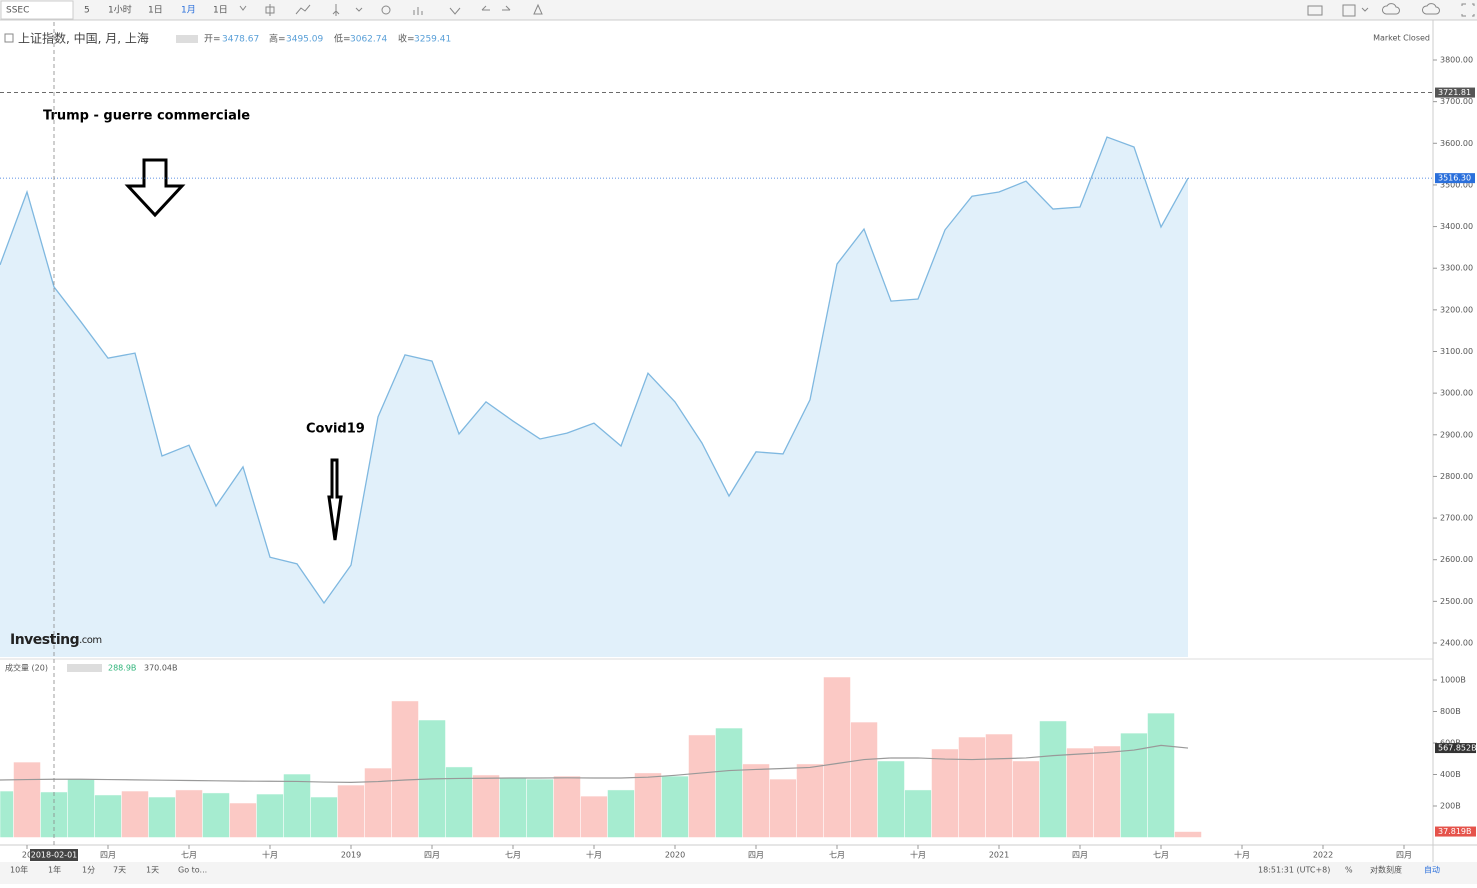  Describe the element at coordinates (44, 640) in the screenshot. I see `watermark-brand: Investing` at that location.